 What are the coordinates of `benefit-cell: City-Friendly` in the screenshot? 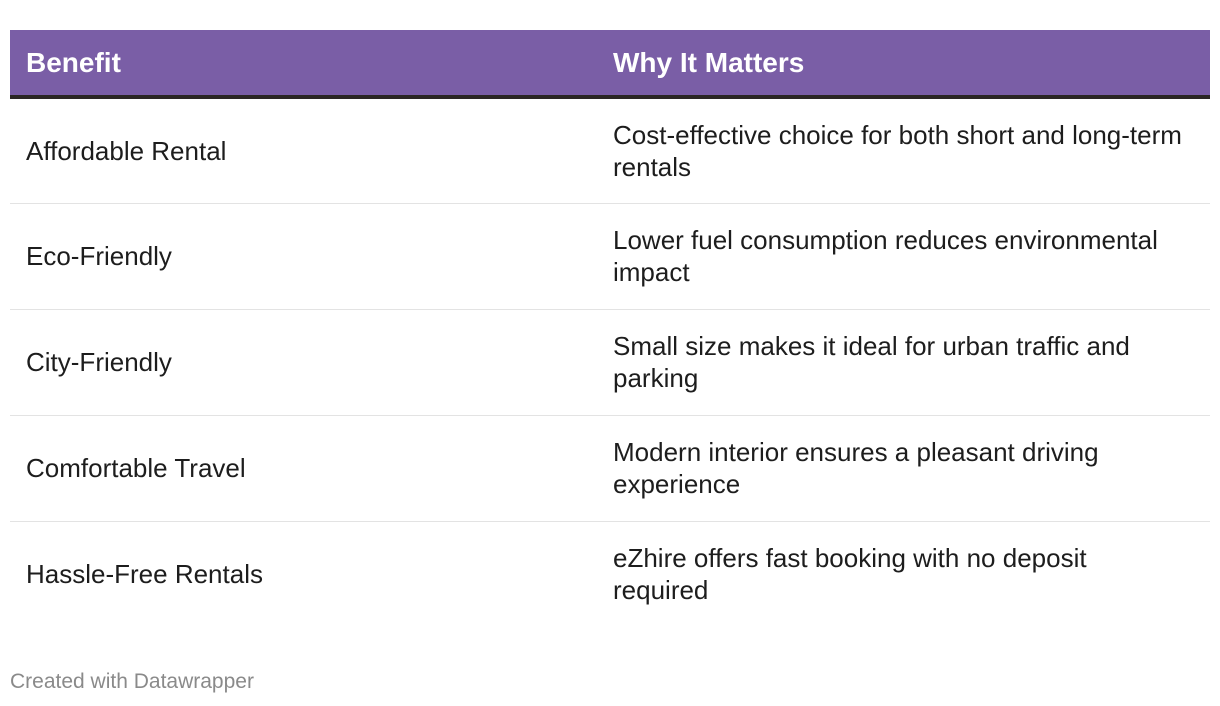 It's located at (303, 362).